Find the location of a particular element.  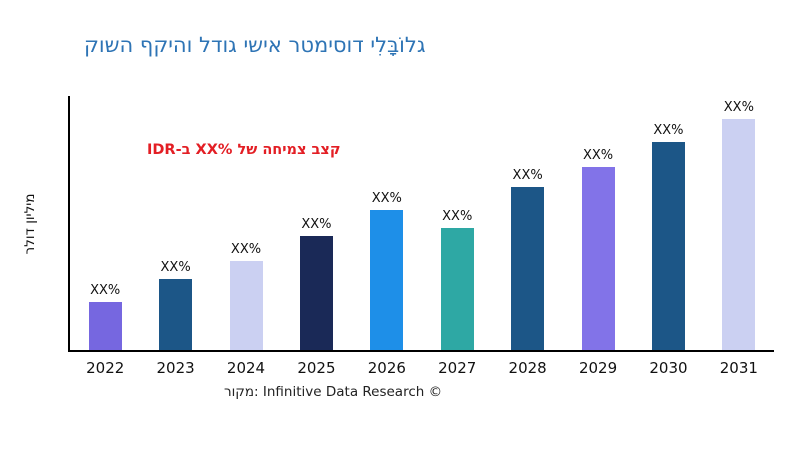

bar-2027 is located at coordinates (457, 289).